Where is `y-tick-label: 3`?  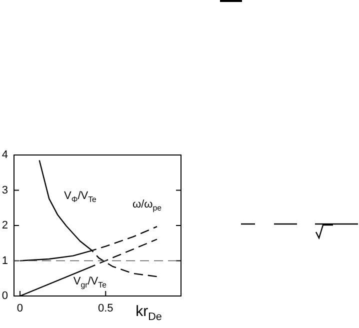 y-tick-label: 3 is located at coordinates (5, 190).